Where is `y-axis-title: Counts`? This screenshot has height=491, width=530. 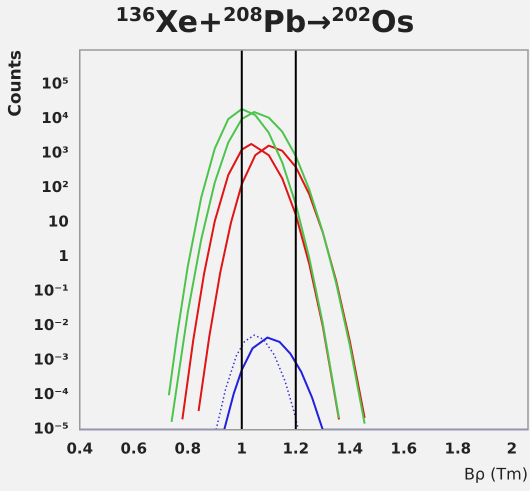
y-axis-title: Counts is located at coordinates (16, 83).